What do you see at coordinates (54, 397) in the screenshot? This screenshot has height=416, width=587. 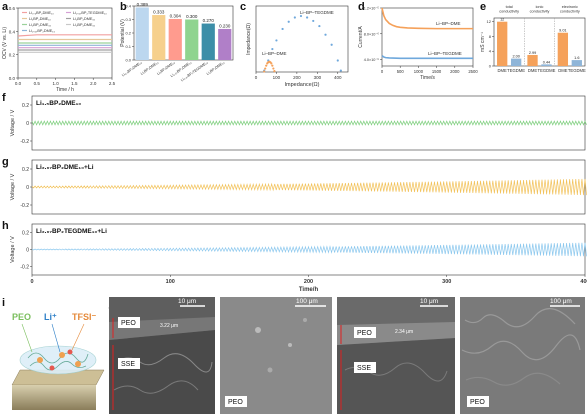 I see `electrode-slab-front` at bounding box center [54, 397].